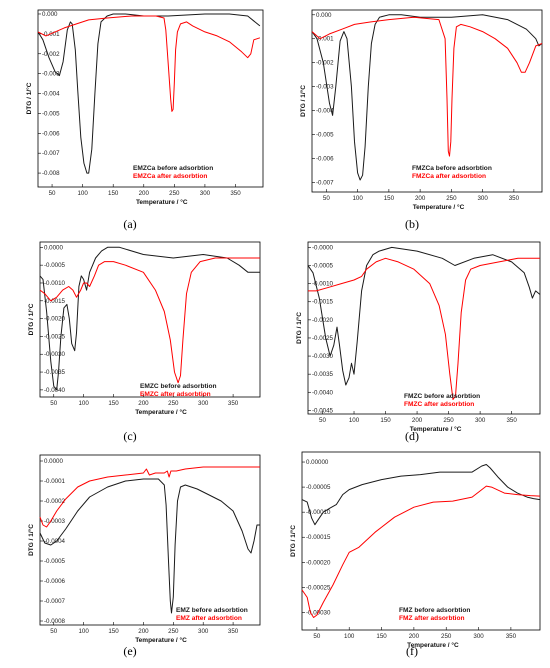 Image resolution: width=550 pixels, height=668 pixels. I want to click on panel-caption: (e), so click(129, 651).